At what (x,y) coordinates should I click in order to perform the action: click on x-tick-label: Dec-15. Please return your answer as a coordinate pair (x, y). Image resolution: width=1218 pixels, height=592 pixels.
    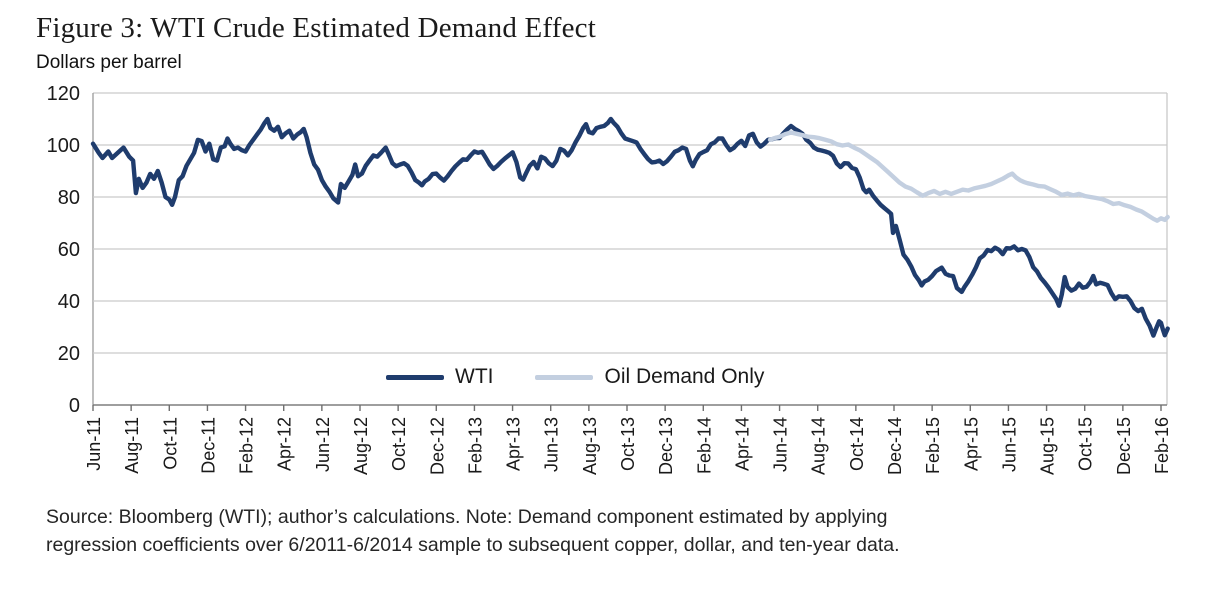
    Looking at the image, I should click on (1124, 446).